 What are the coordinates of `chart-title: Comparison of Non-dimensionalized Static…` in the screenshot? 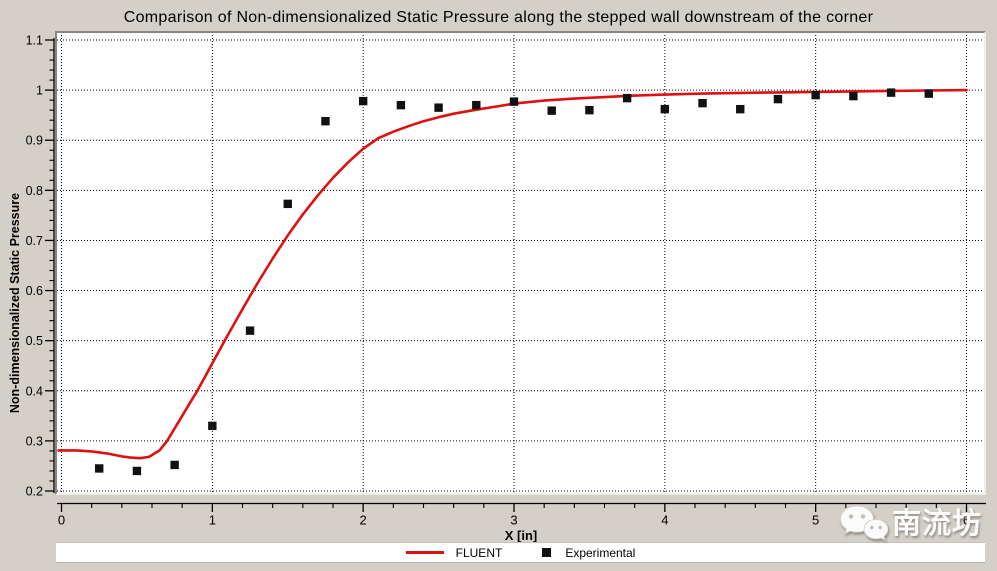 It's located at (498, 17).